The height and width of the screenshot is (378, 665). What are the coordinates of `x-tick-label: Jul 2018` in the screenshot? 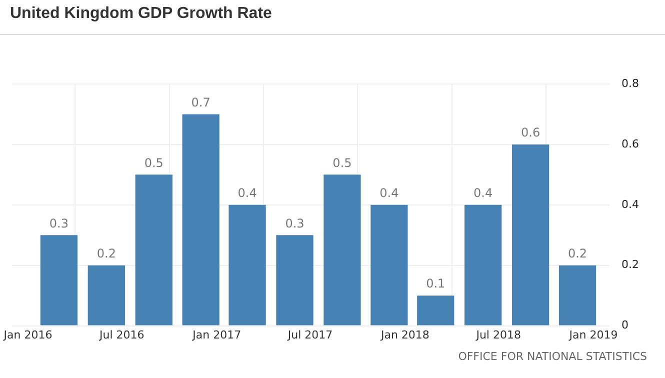 It's located at (498, 335).